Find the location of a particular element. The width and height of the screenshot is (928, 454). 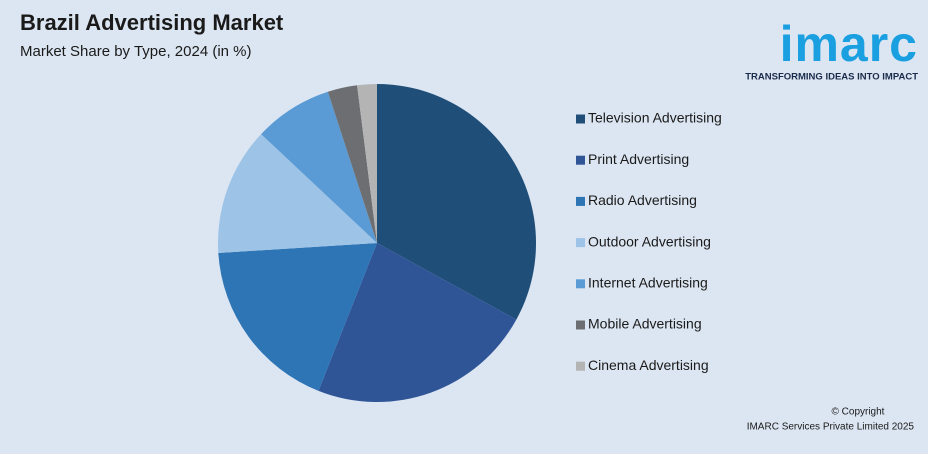

chart-subtitle: Market Share by Type, 2024 (in %) is located at coordinates (136, 51).